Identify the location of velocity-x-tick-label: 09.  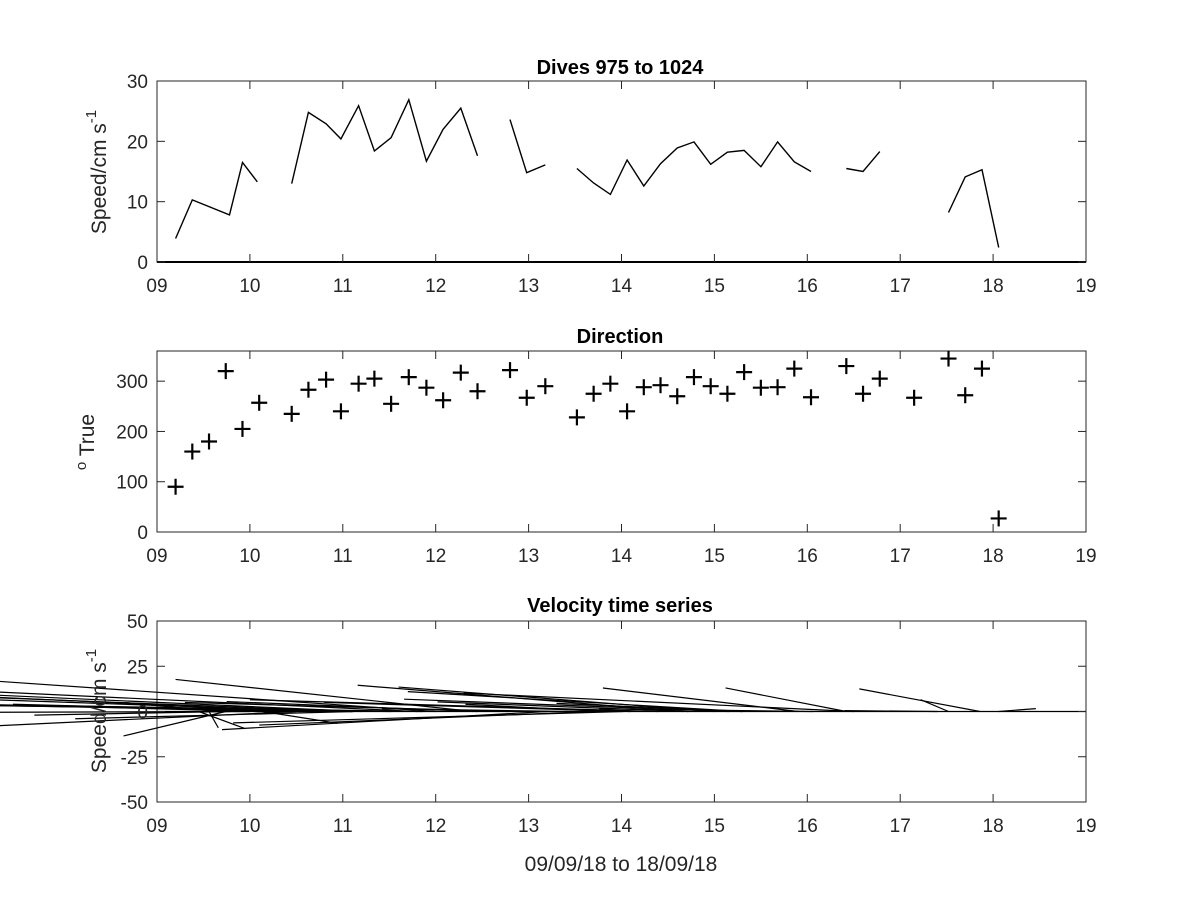
(156, 826).